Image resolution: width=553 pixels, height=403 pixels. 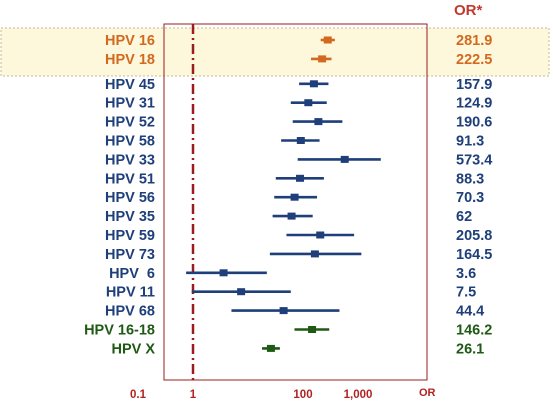 I want to click on row-label: HPV 59, so click(x=130, y=236).